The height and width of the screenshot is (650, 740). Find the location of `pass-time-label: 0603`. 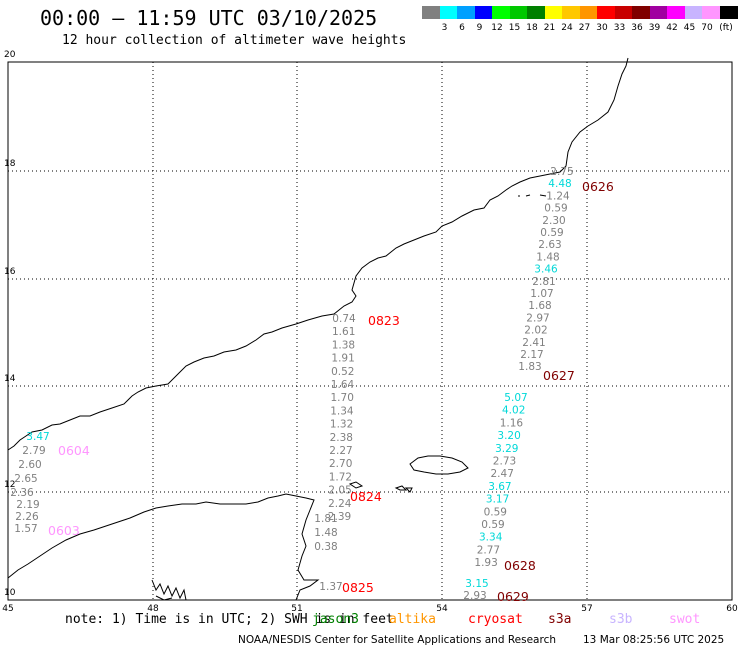

pass-time-label: 0603 is located at coordinates (64, 530).